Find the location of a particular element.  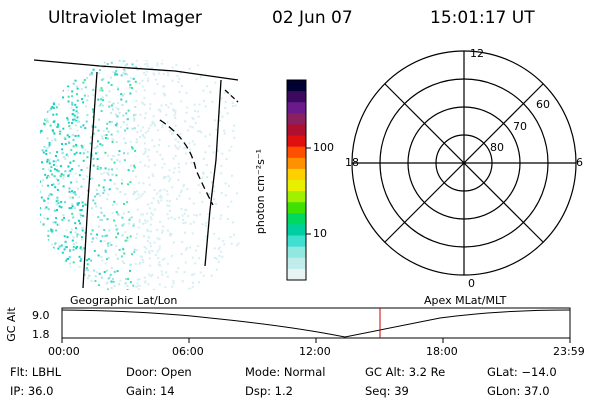

xtick-0: 00:00 is located at coordinates (64, 351).